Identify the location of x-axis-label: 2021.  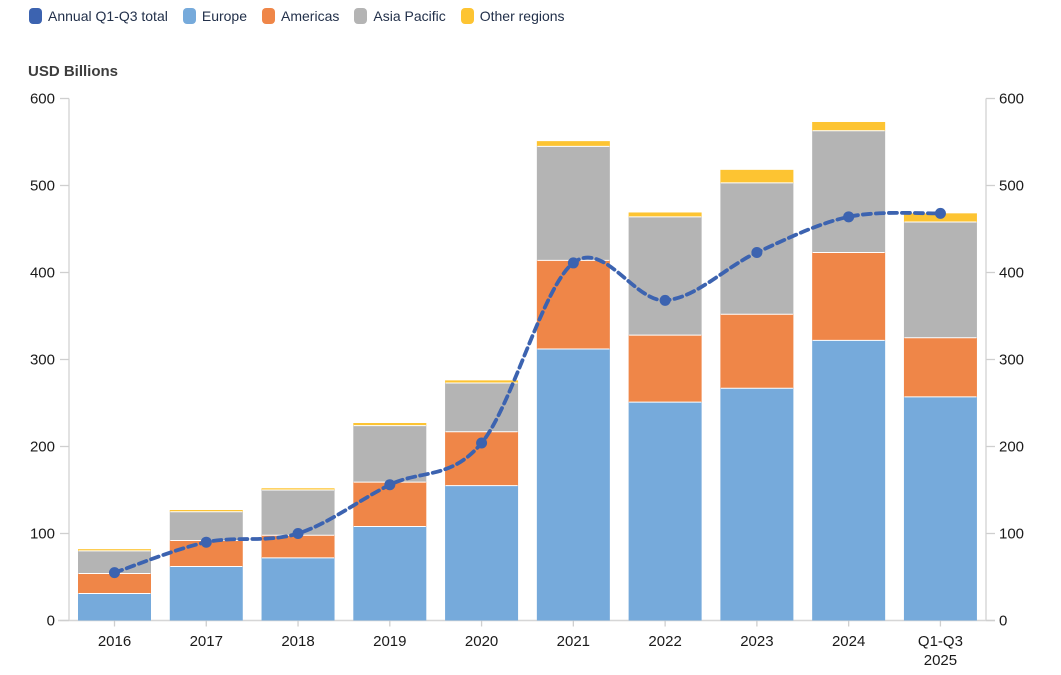
(573, 641).